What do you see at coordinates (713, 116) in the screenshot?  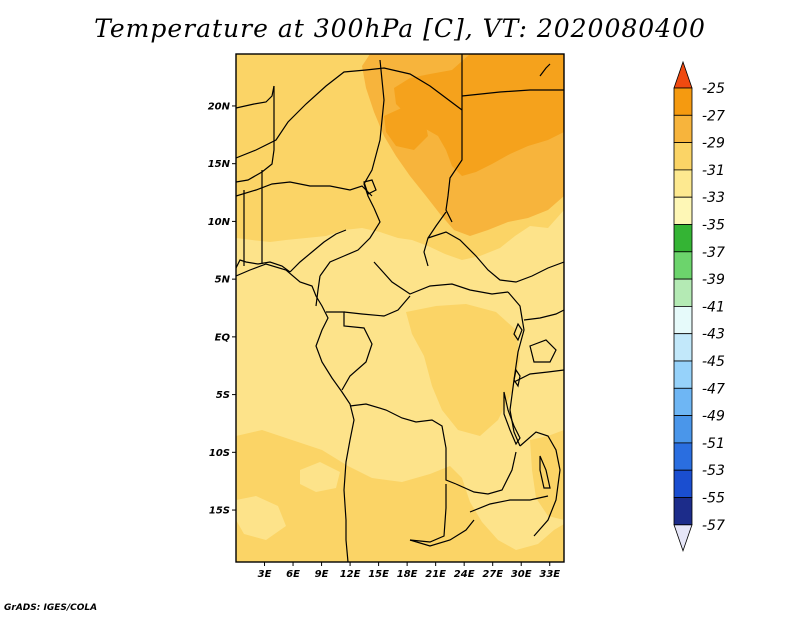 I see `colorbar-label: -27` at bounding box center [713, 116].